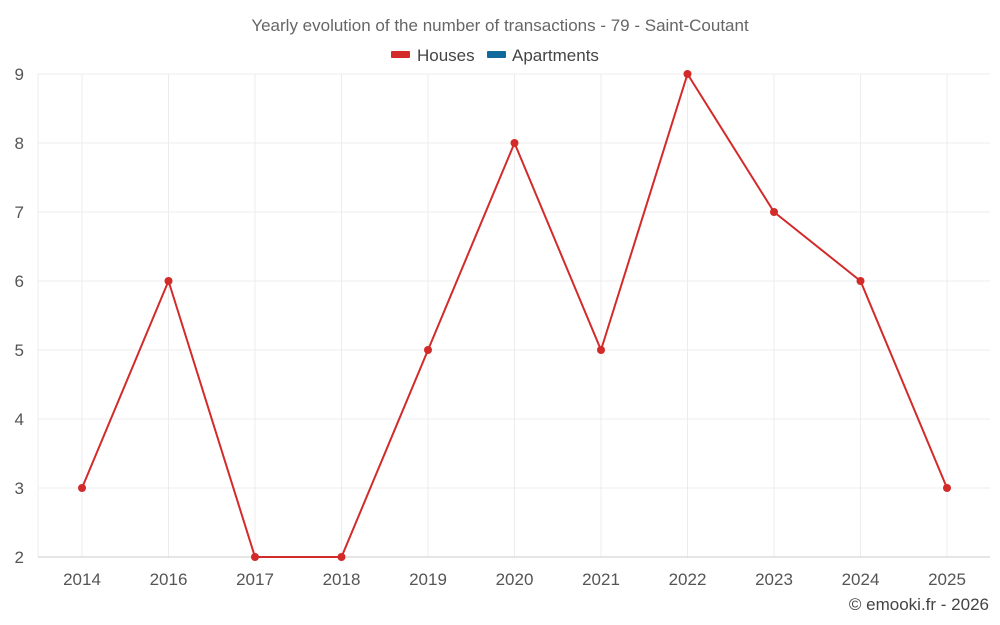 The height and width of the screenshot is (625, 1000). I want to click on data-point-houses-2017, so click(255, 557).